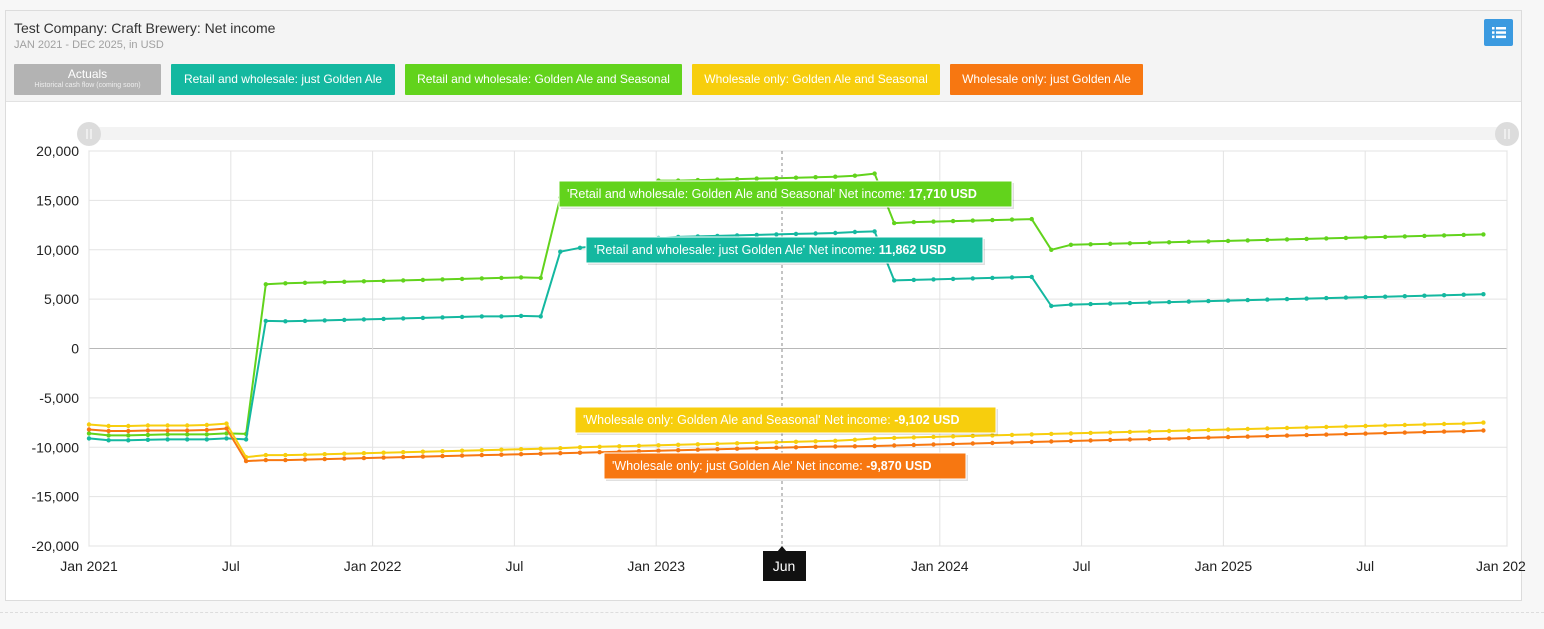  I want to click on scenario-retail-just-golden-ale: Retail and wholesale: just Golden Ale, so click(283, 79).